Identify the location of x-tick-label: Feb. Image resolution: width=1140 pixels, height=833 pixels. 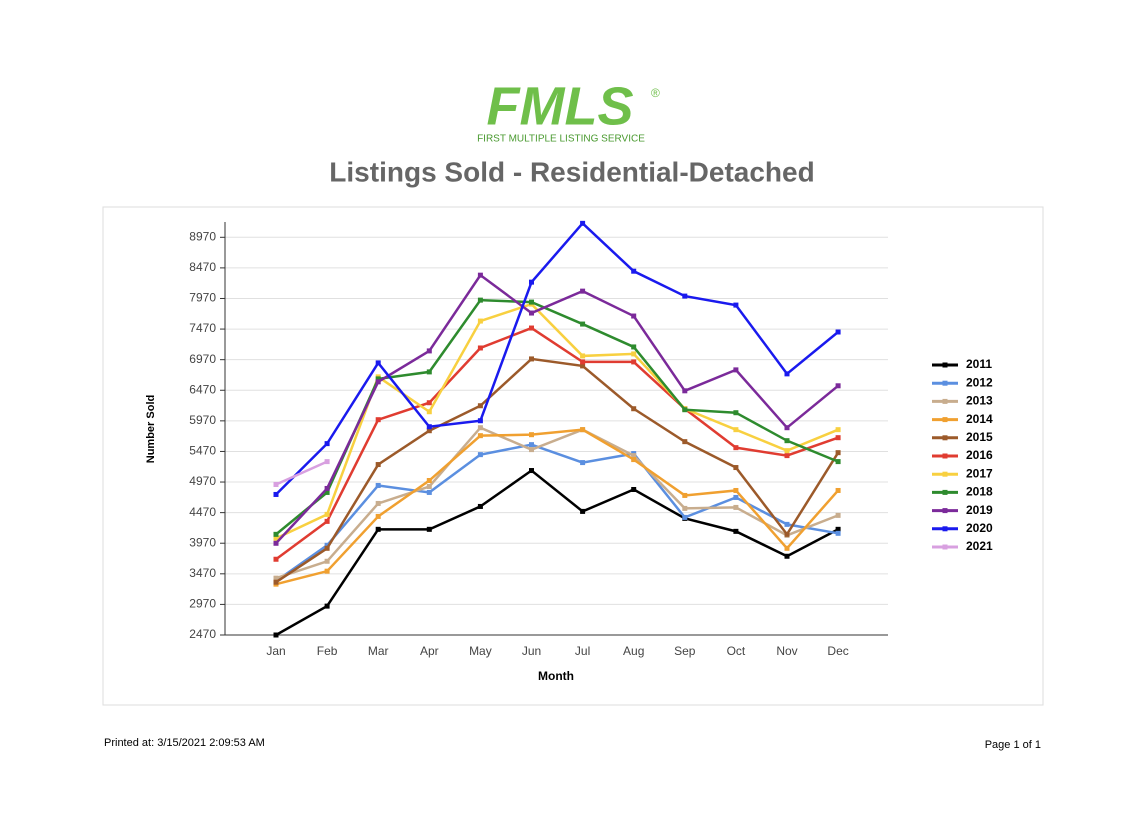
(327, 651).